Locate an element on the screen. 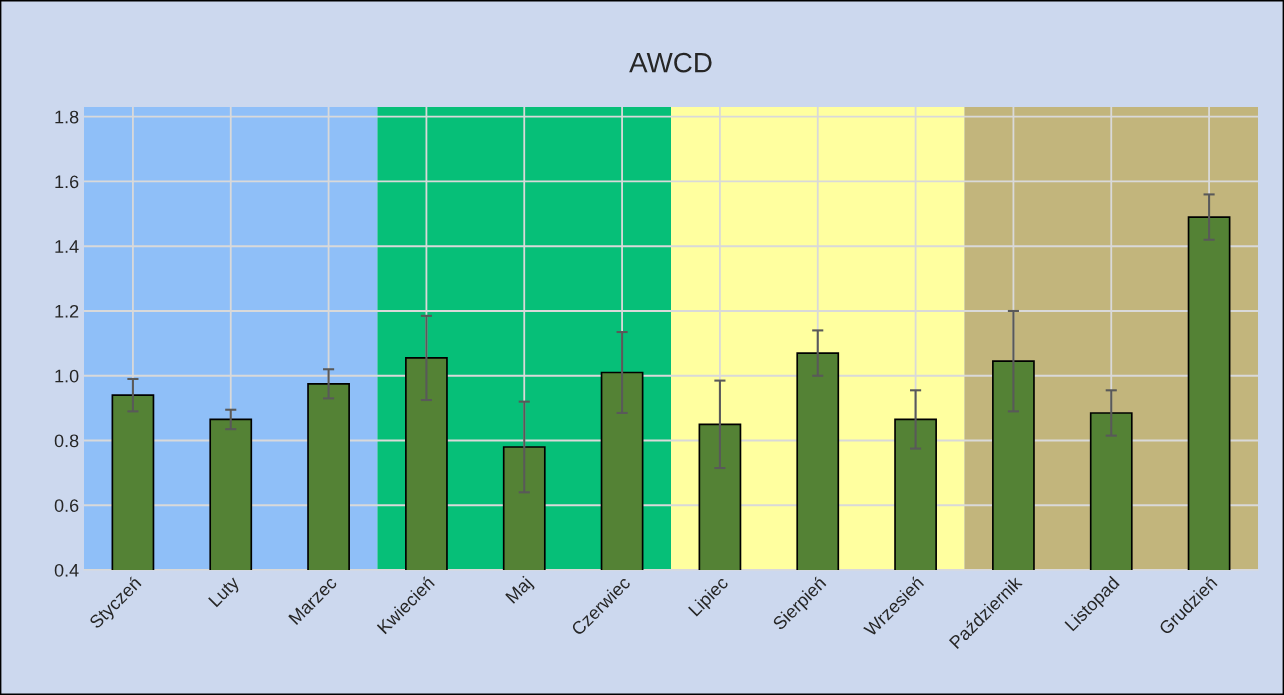 Image resolution: width=1284 pixels, height=695 pixels. y-tick-label: 1.2 is located at coordinates (67, 311).